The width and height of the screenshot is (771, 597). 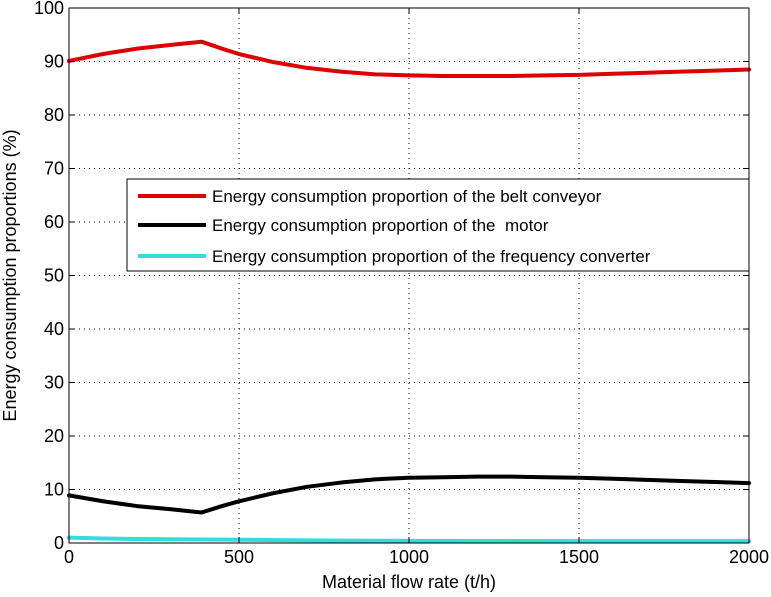 I want to click on y-tick-labels: 0 10 20 30 40 50 60 70 80 90 100, so click(x=49, y=276).